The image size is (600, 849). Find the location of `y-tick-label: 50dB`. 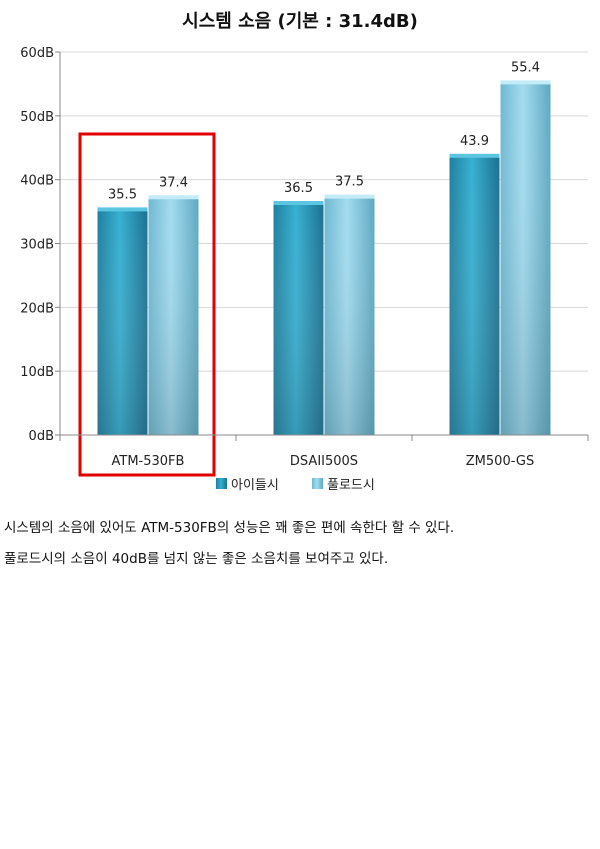

y-tick-label: 50dB is located at coordinates (37, 117).